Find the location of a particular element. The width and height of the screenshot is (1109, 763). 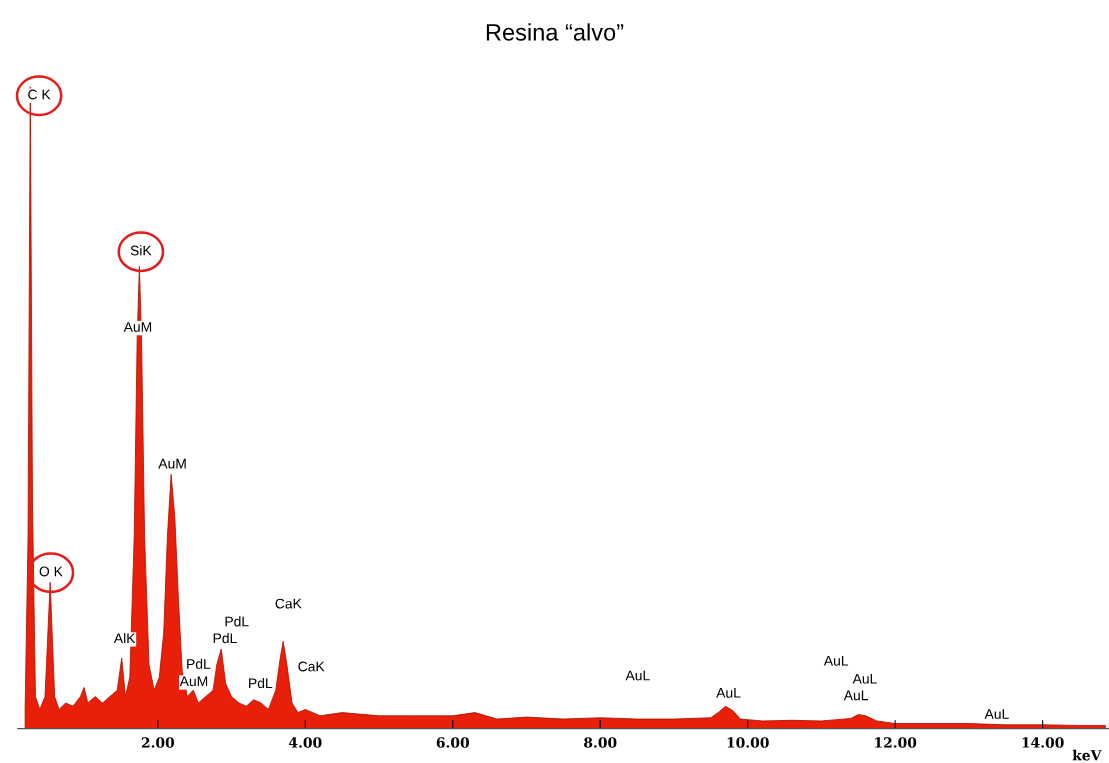

x-axis-title: keV is located at coordinates (1087, 755).